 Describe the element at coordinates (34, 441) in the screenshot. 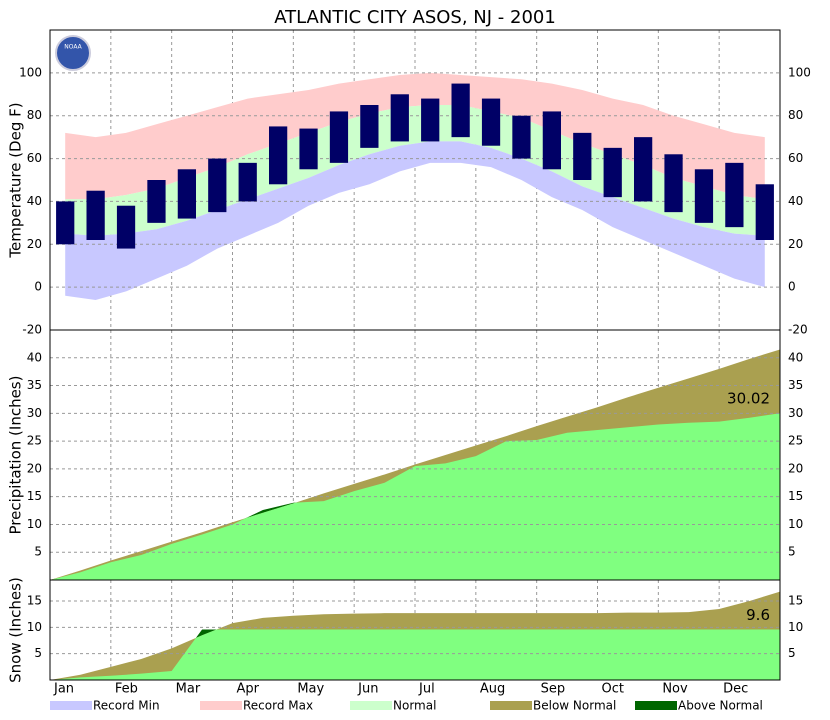

I see `y-tick-label: 25` at that location.